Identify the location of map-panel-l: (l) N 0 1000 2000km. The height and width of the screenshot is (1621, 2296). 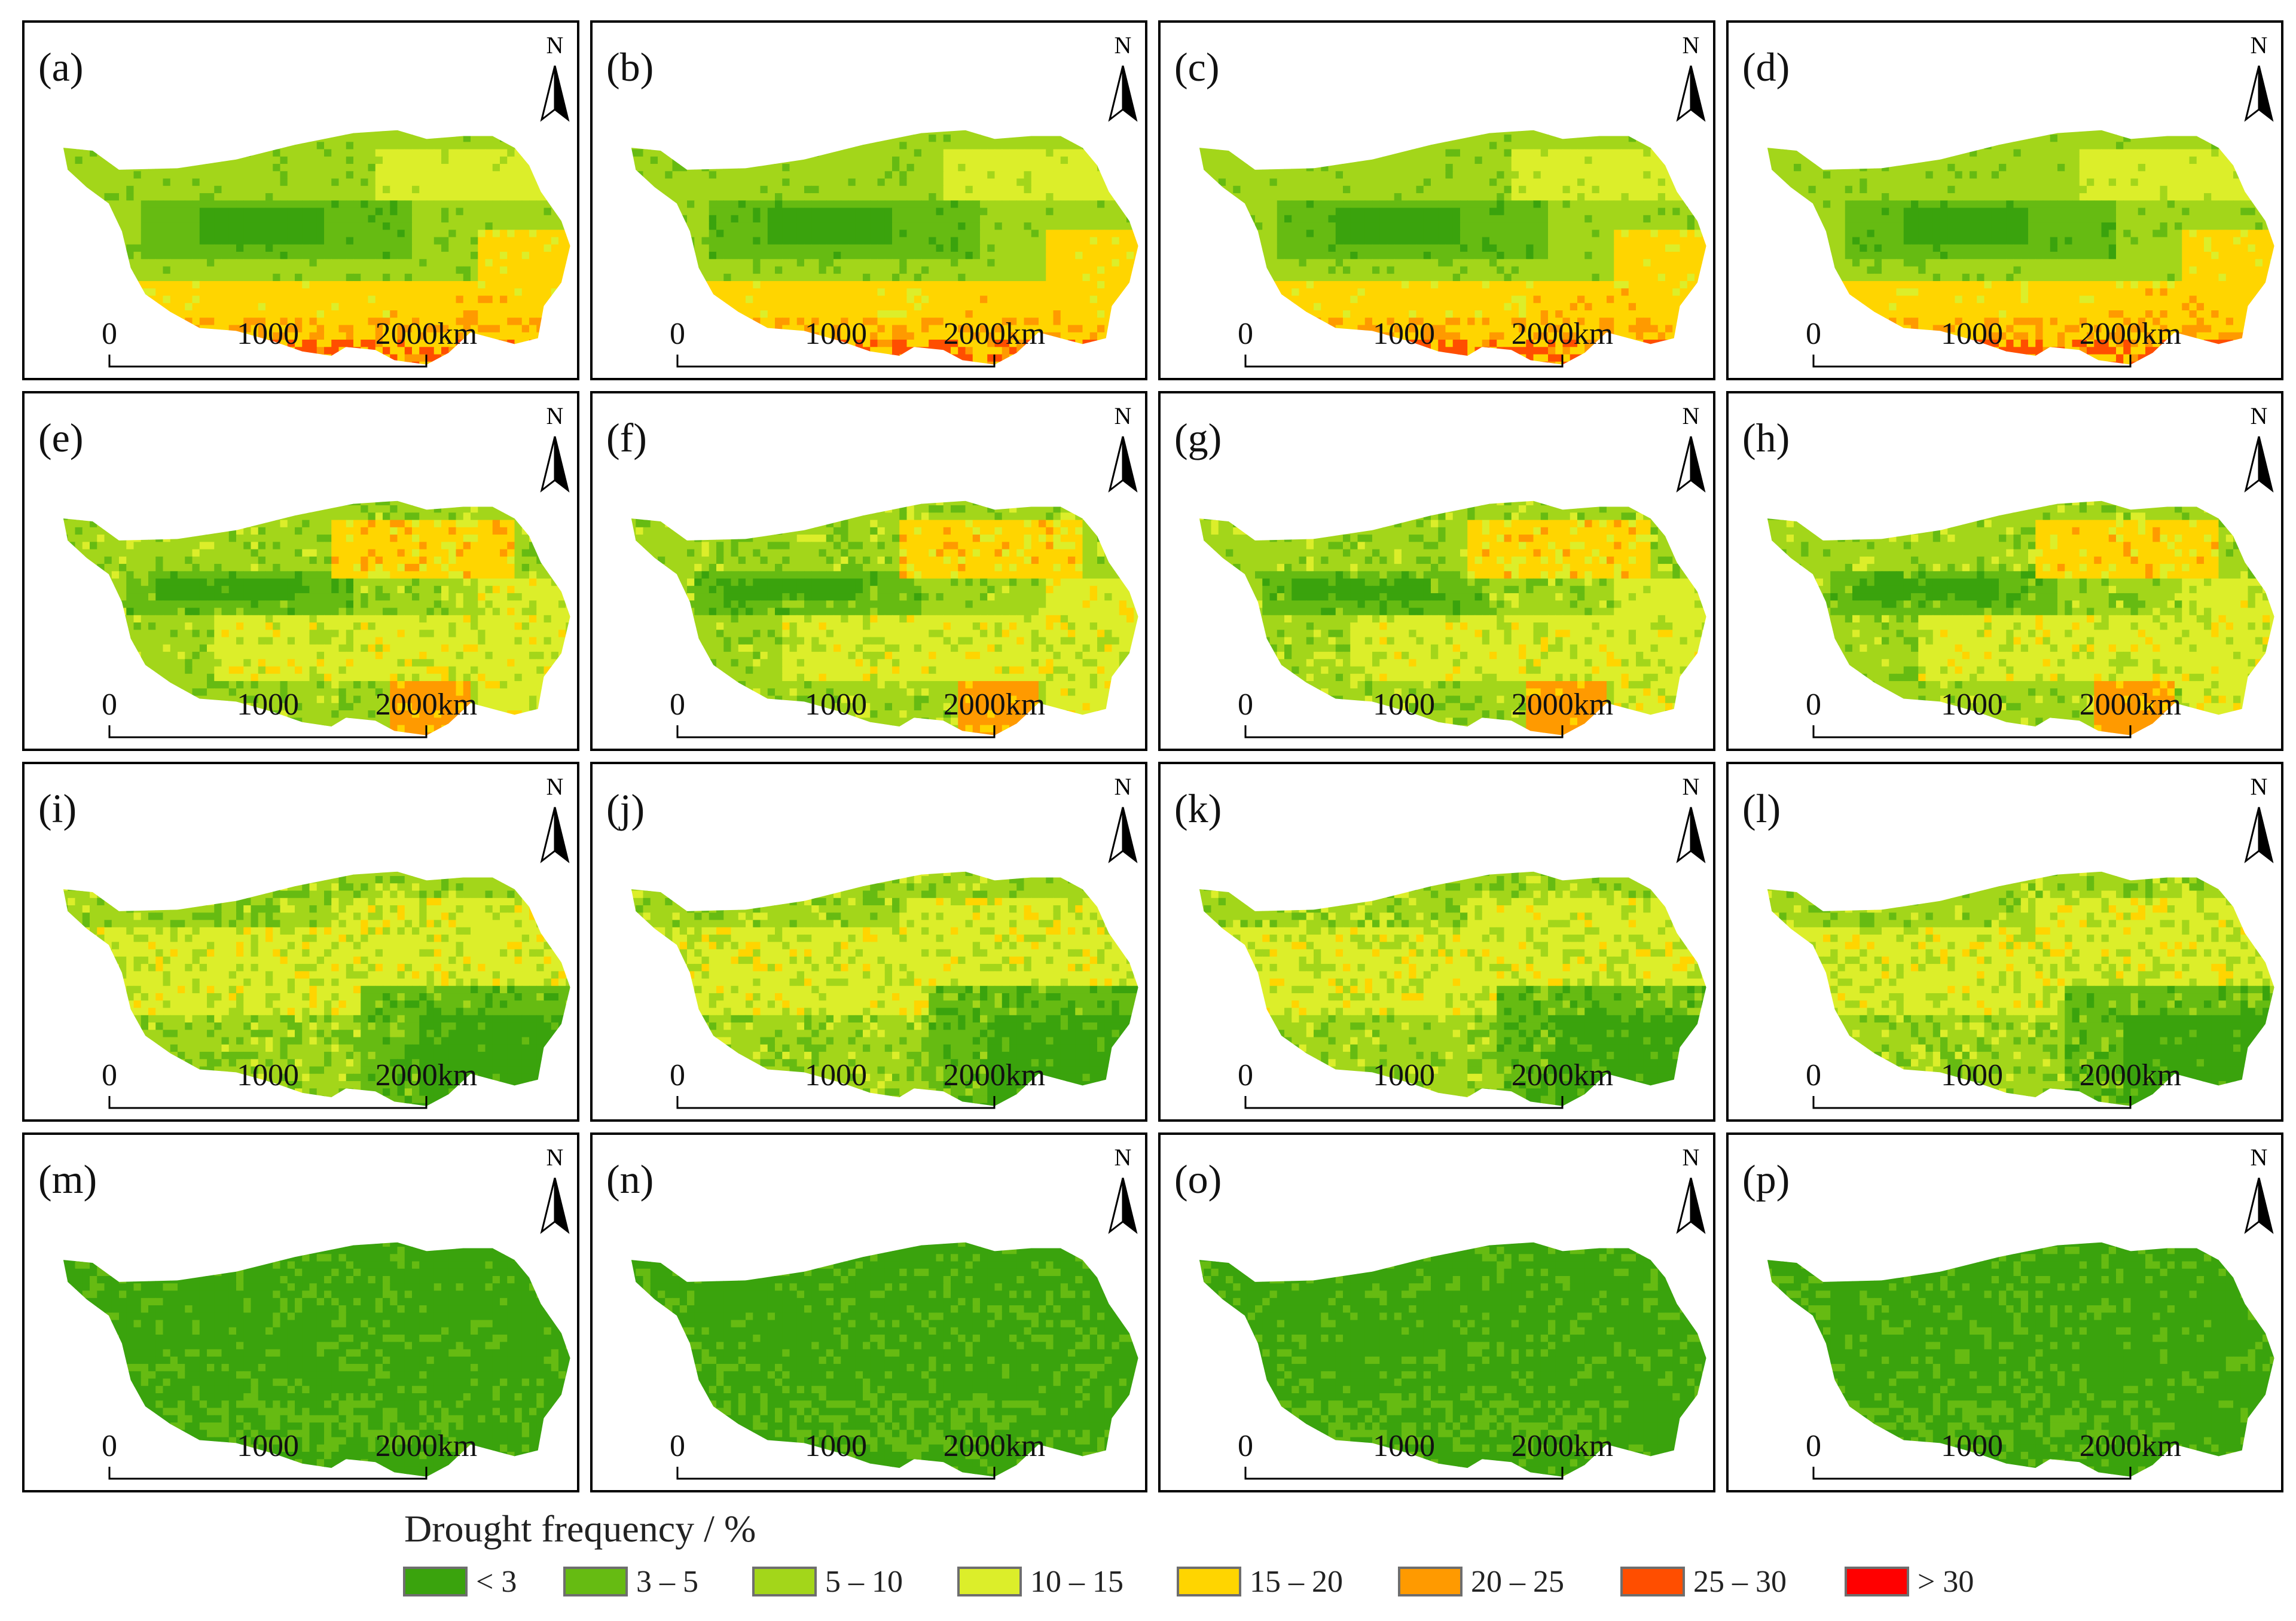
(2004, 942).